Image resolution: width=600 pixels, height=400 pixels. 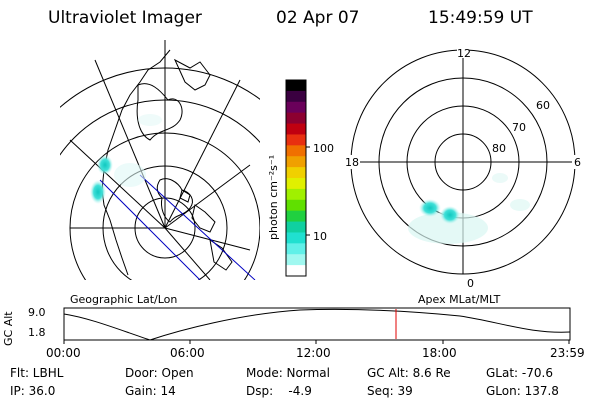 What do you see at coordinates (464, 53) in the screenshot?
I see `mlt-label-12: 12` at bounding box center [464, 53].